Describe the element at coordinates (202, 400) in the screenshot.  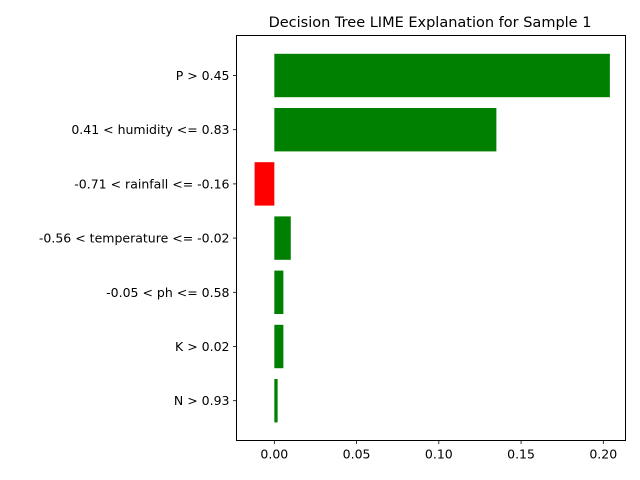
I see `y-tick-label: N > 0.93` at that location.